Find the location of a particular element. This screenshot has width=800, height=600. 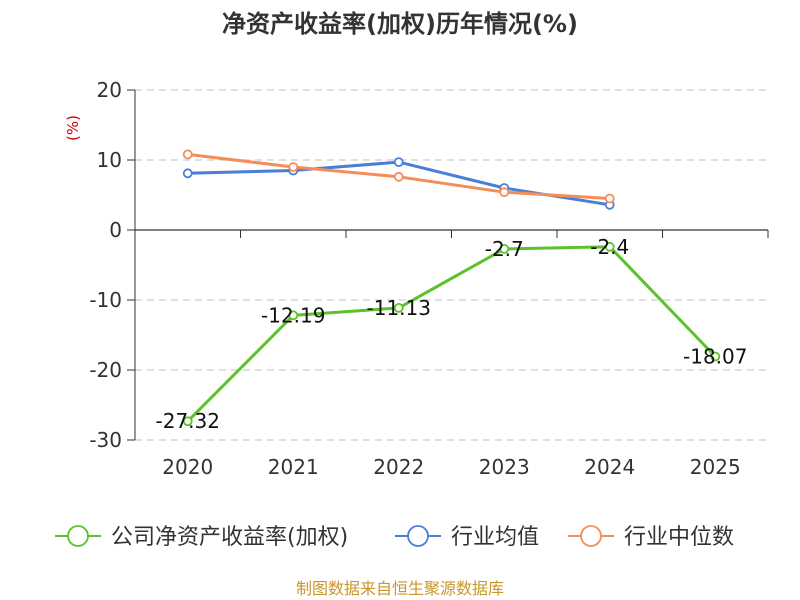

data-label: -11.13 is located at coordinates (399, 308).